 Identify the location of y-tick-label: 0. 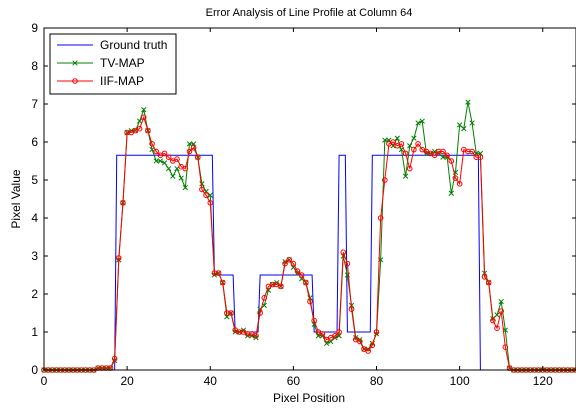
(34, 370).